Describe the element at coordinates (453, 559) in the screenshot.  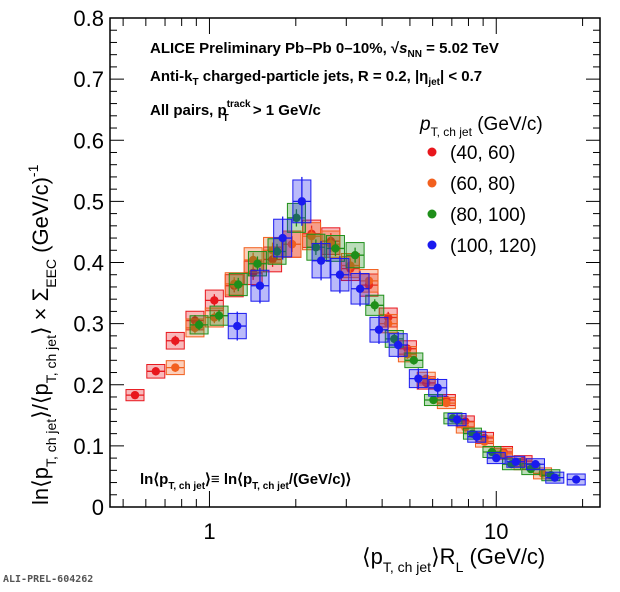
I see `x-axis-title: ⟨pT, ch jet⟩RL (GeV/c)` at that location.